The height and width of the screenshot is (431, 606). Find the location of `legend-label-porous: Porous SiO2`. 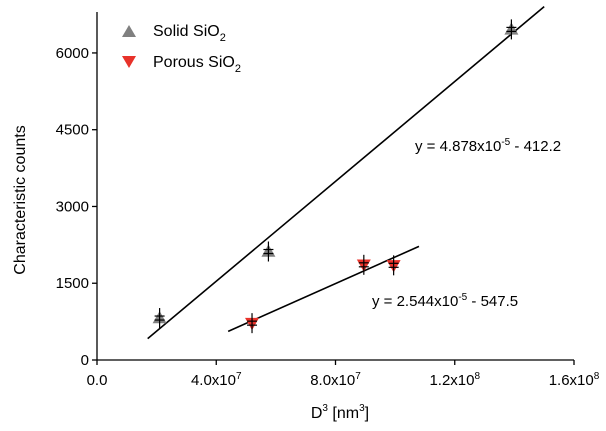

legend-label-porous: Porous SiO2 is located at coordinates (197, 64).